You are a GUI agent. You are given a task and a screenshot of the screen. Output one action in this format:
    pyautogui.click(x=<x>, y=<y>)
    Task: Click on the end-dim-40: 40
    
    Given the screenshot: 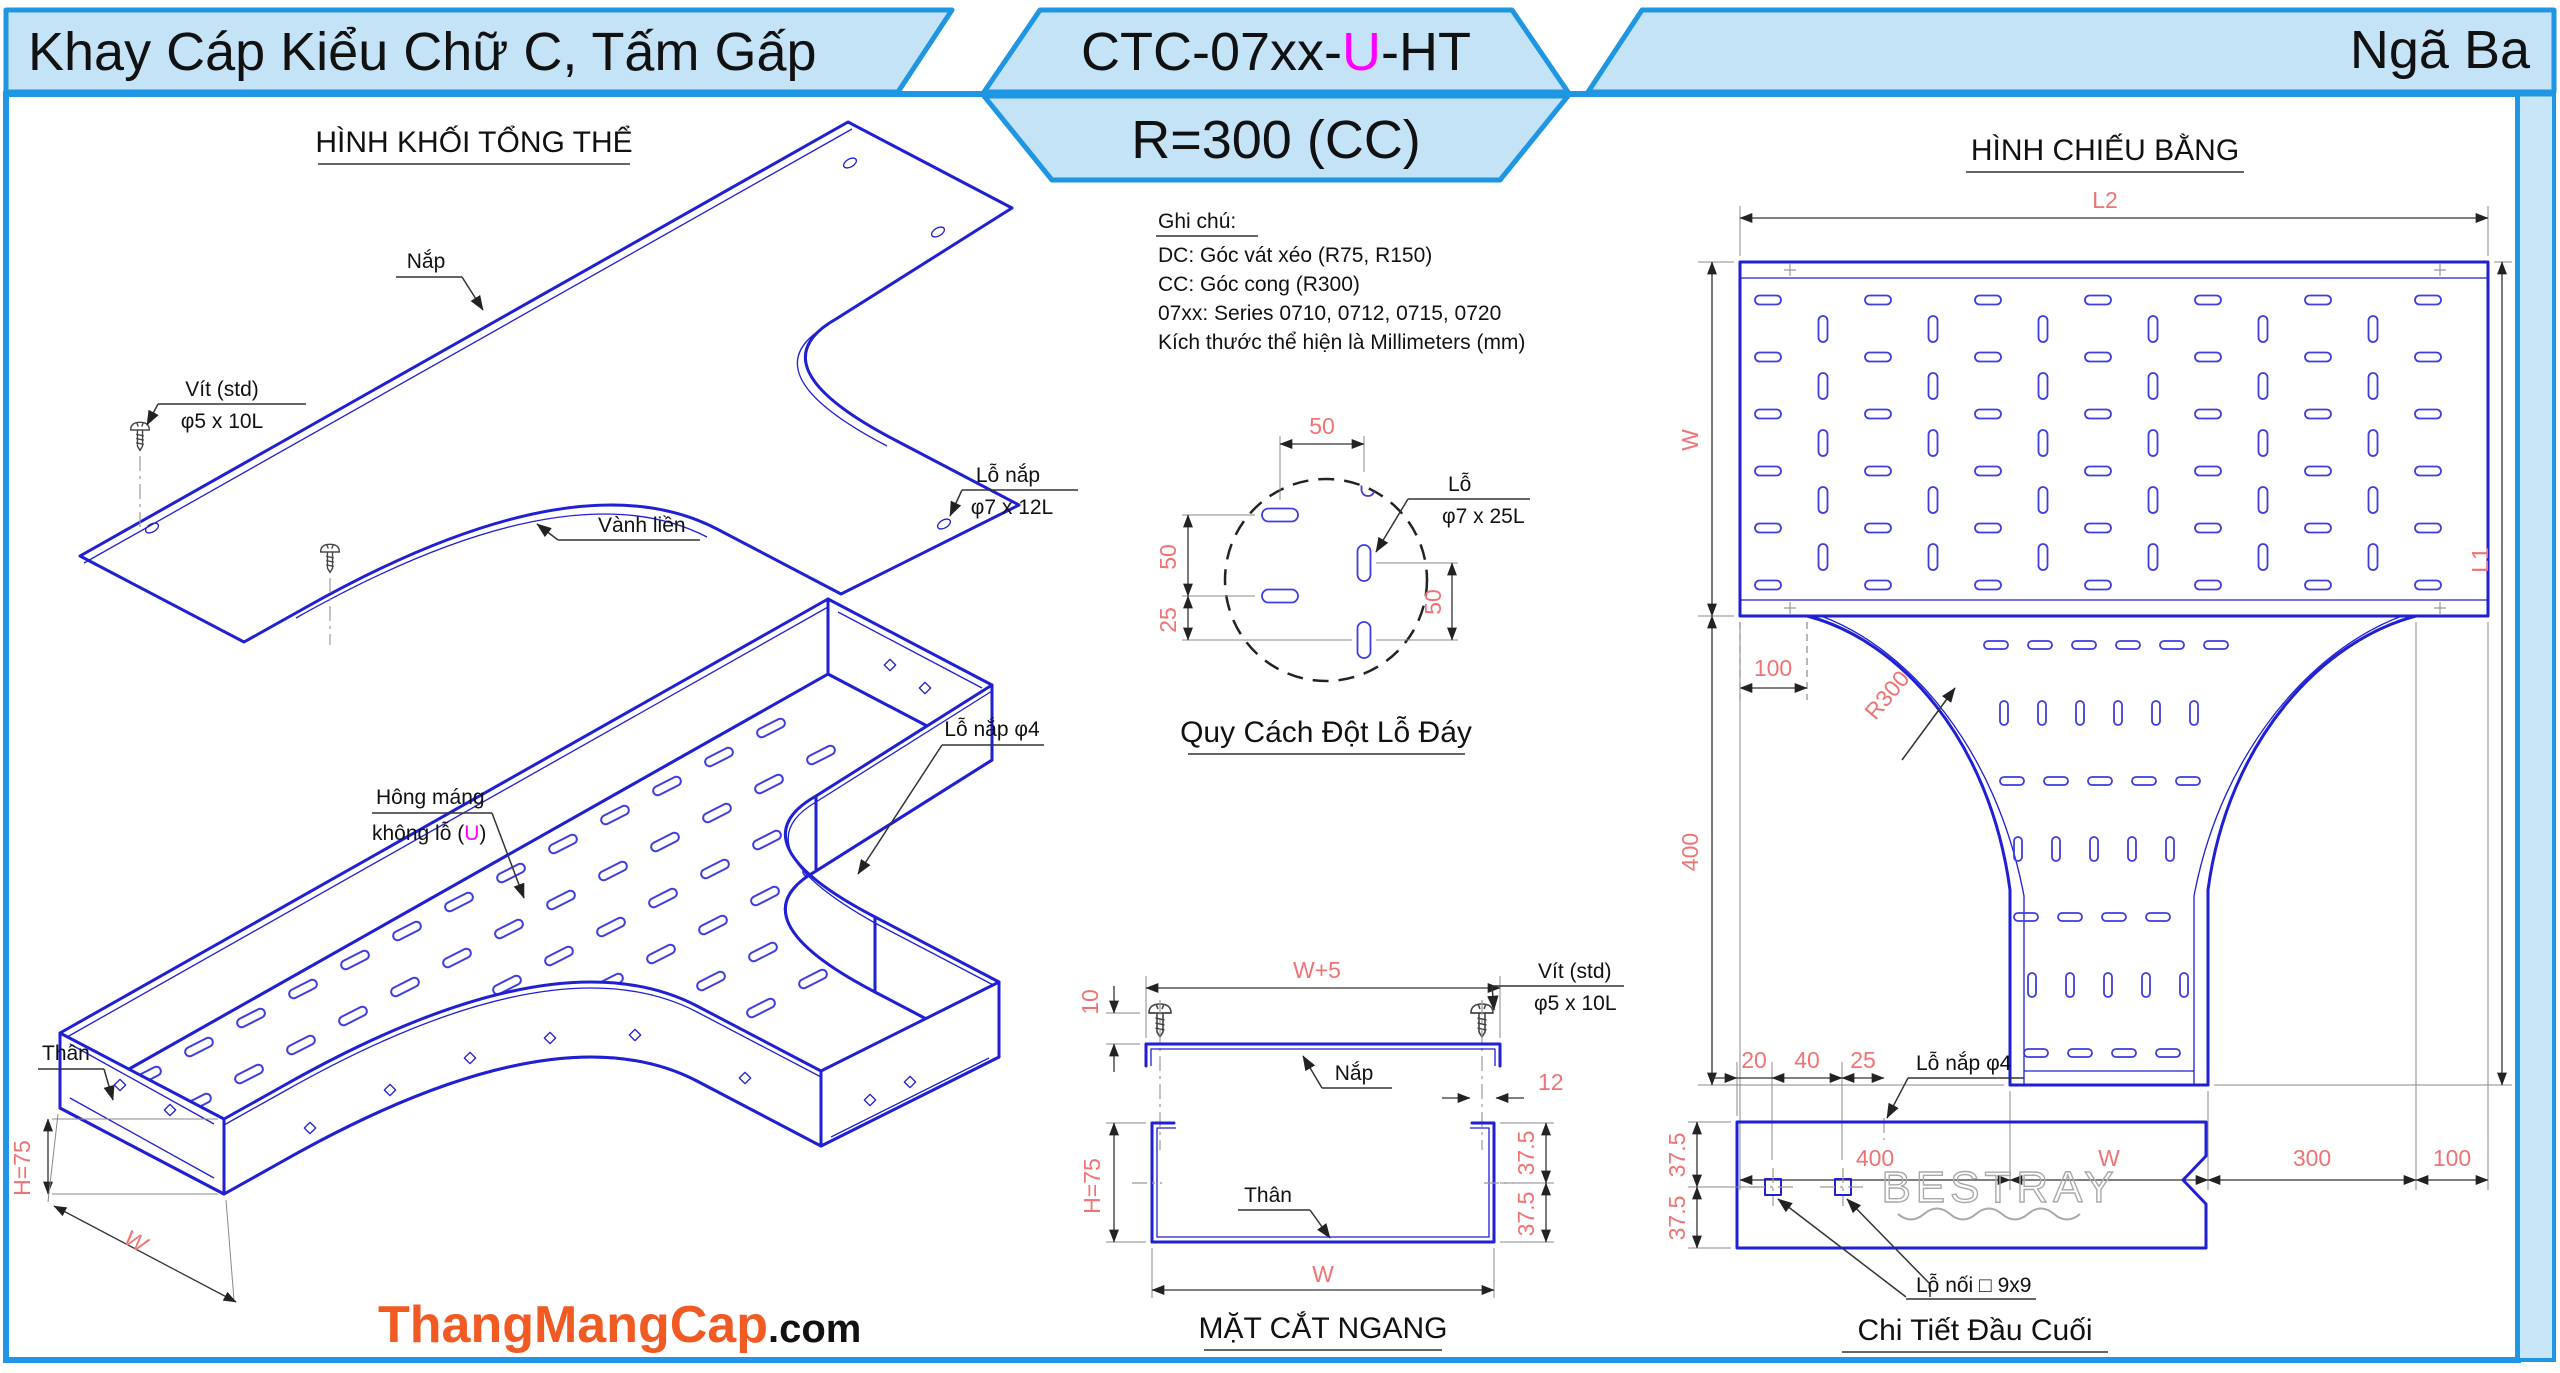 What is the action you would take?
    pyautogui.click(x=1807, y=1060)
    